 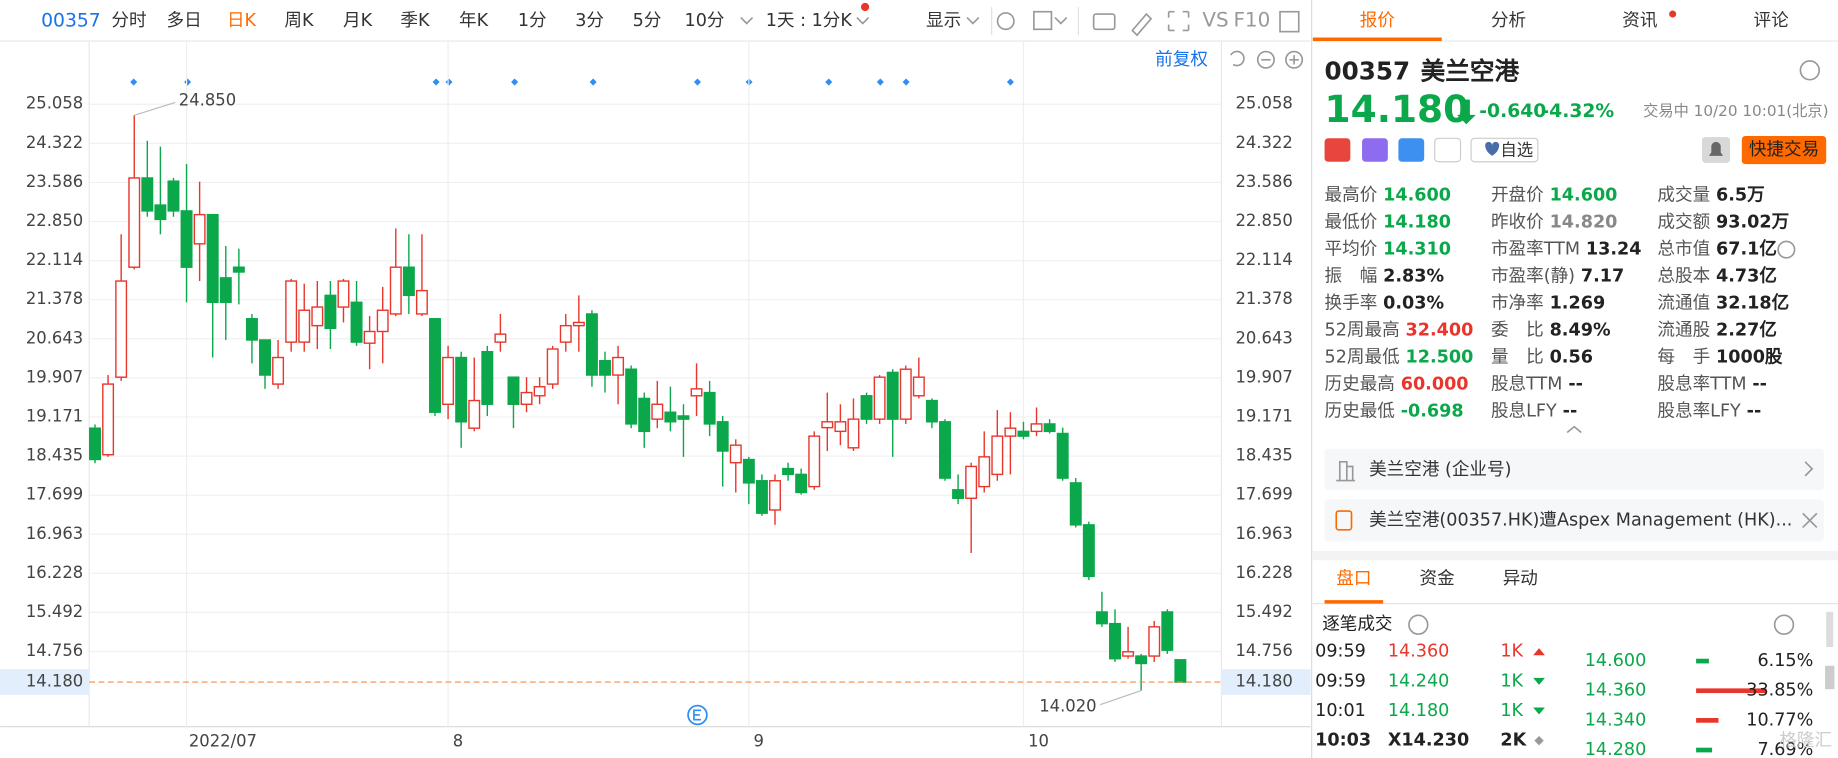 What do you see at coordinates (1683, 196) in the screenshot?
I see `stat-label: 成交量` at bounding box center [1683, 196].